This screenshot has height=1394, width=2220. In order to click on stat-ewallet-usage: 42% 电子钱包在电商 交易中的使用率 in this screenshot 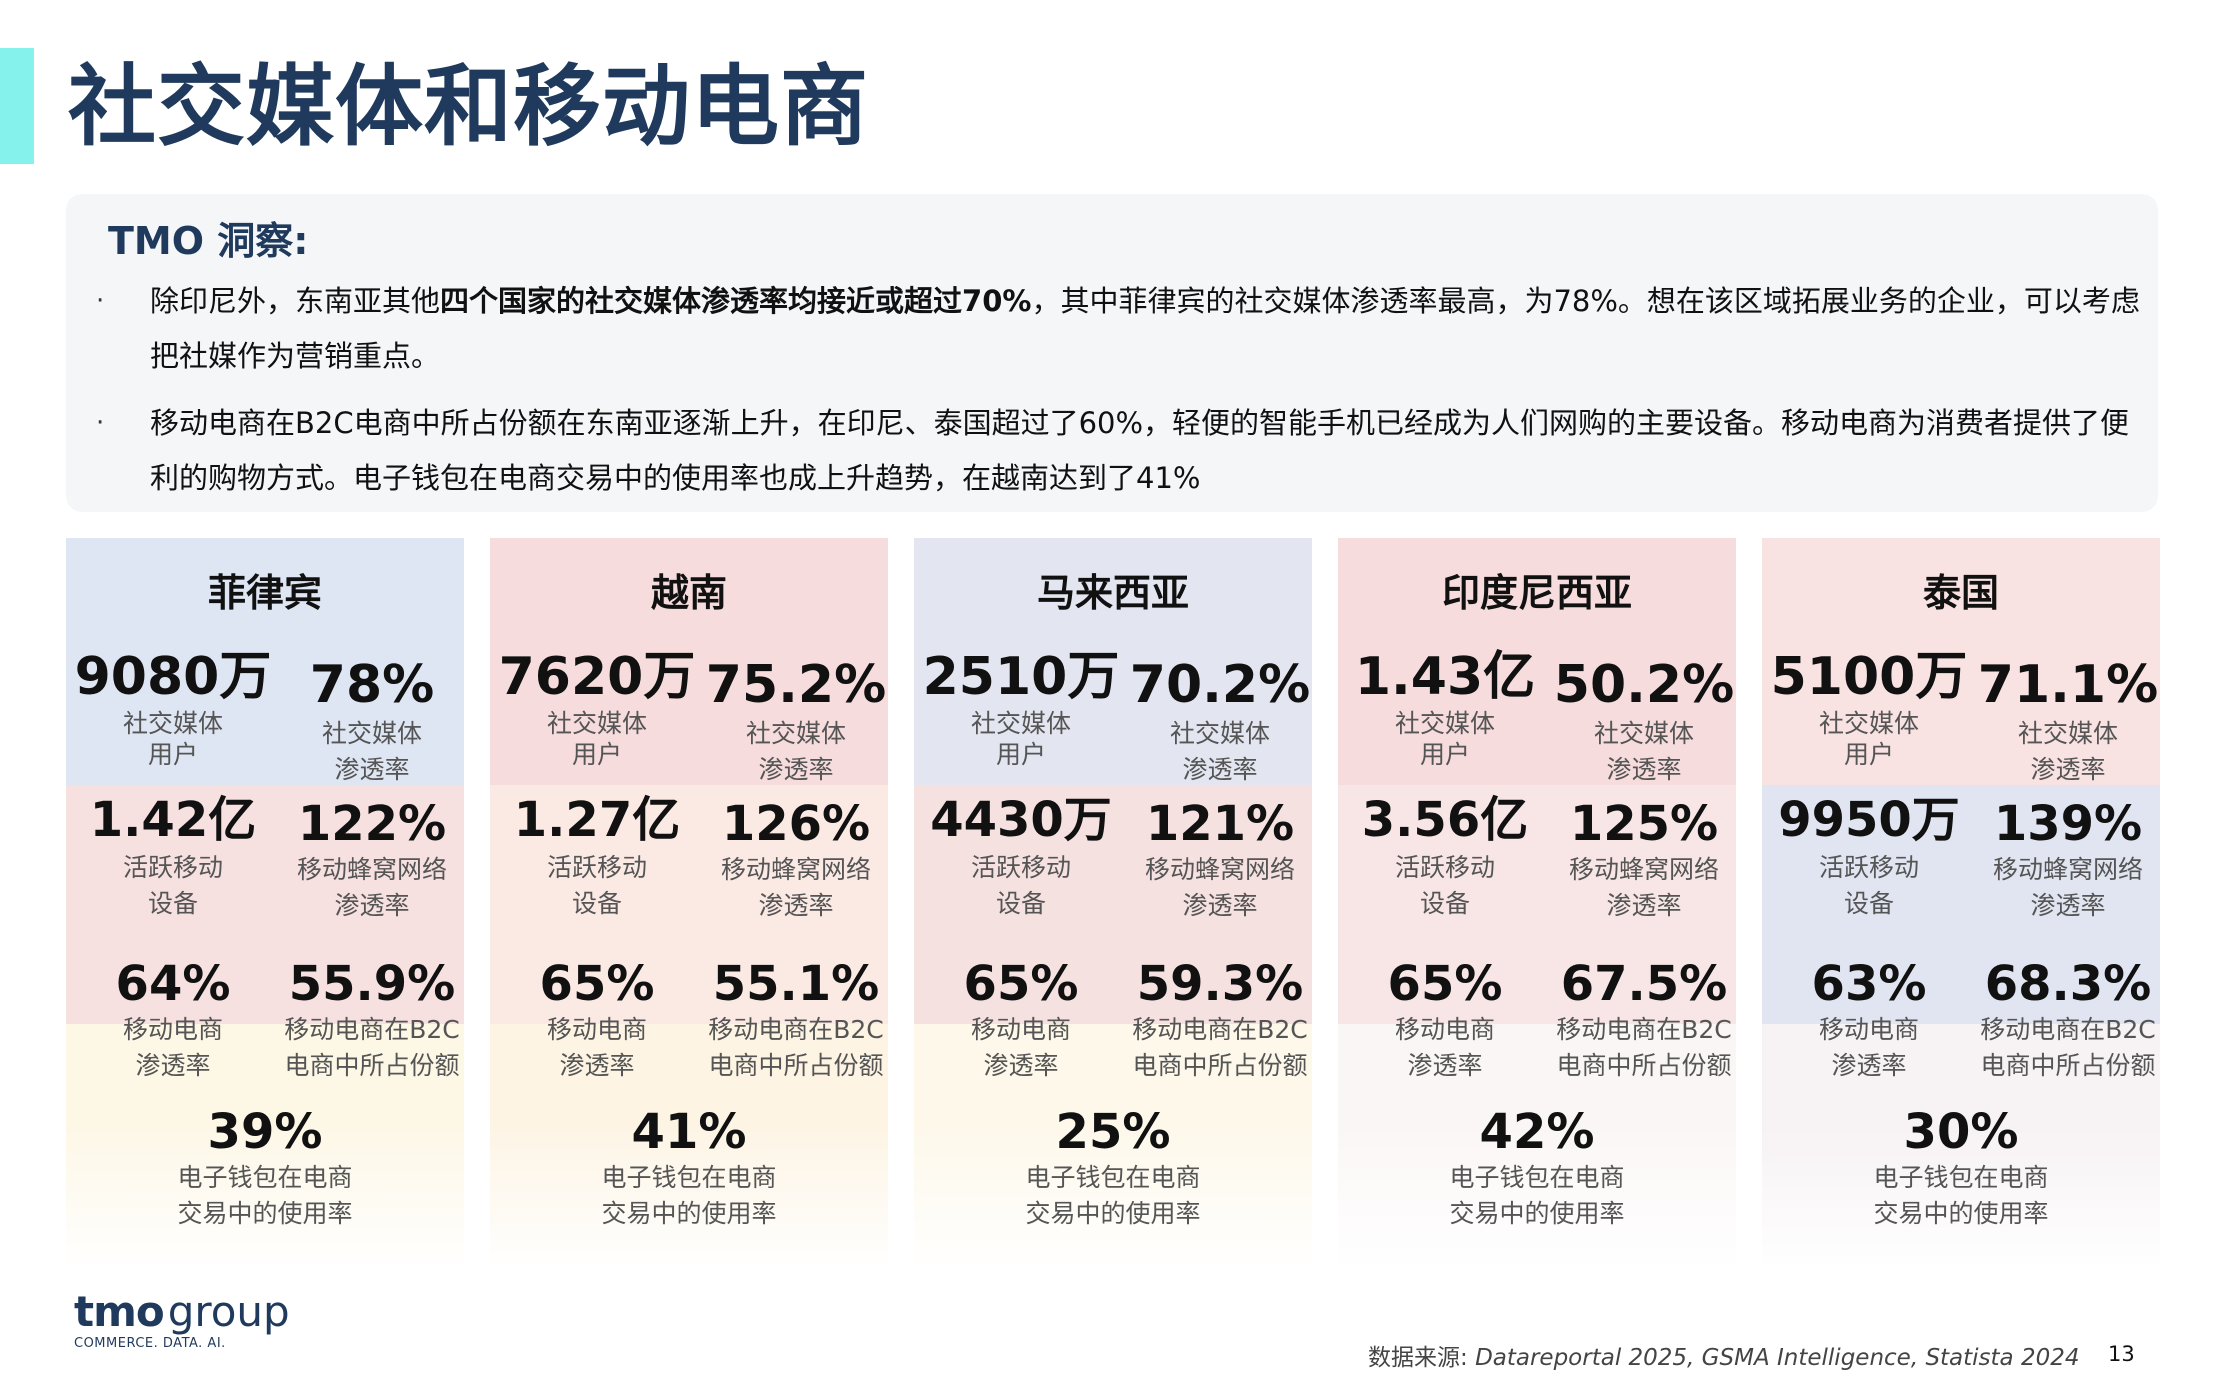, I will do `click(1537, 1168)`.